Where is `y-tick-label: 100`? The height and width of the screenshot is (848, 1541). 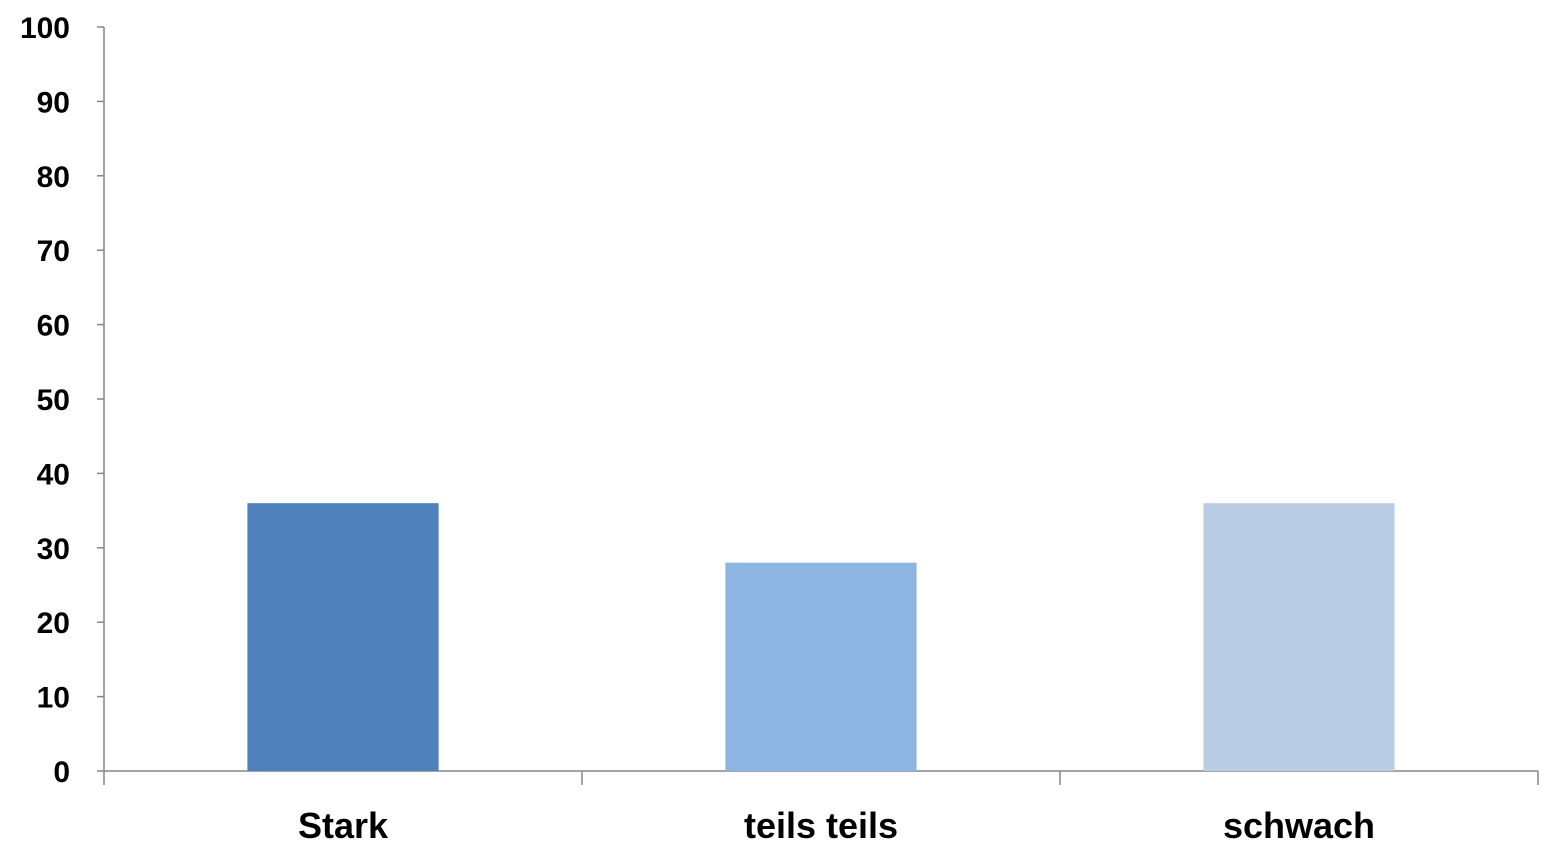
y-tick-label: 100 is located at coordinates (45, 28).